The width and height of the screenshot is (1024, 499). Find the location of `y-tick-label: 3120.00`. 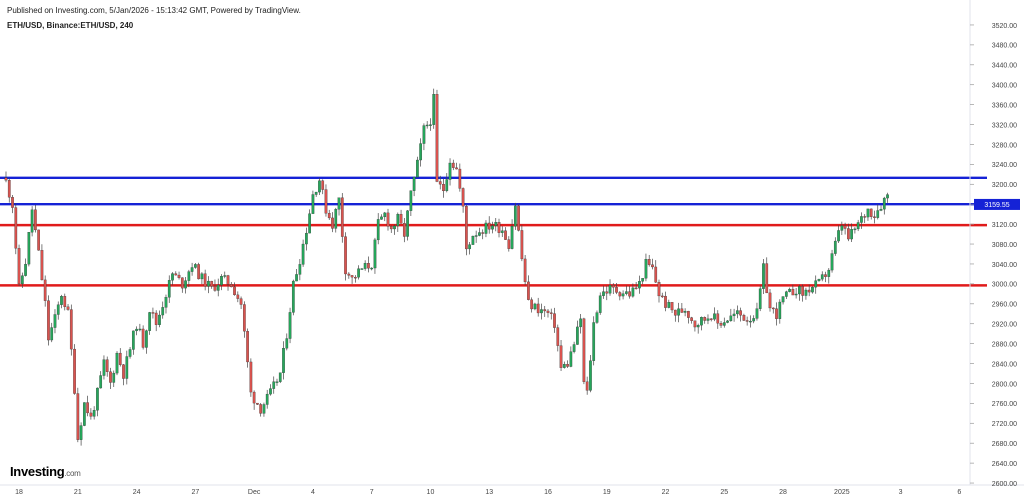

y-tick-label: 3120.00 is located at coordinates (1004, 225).